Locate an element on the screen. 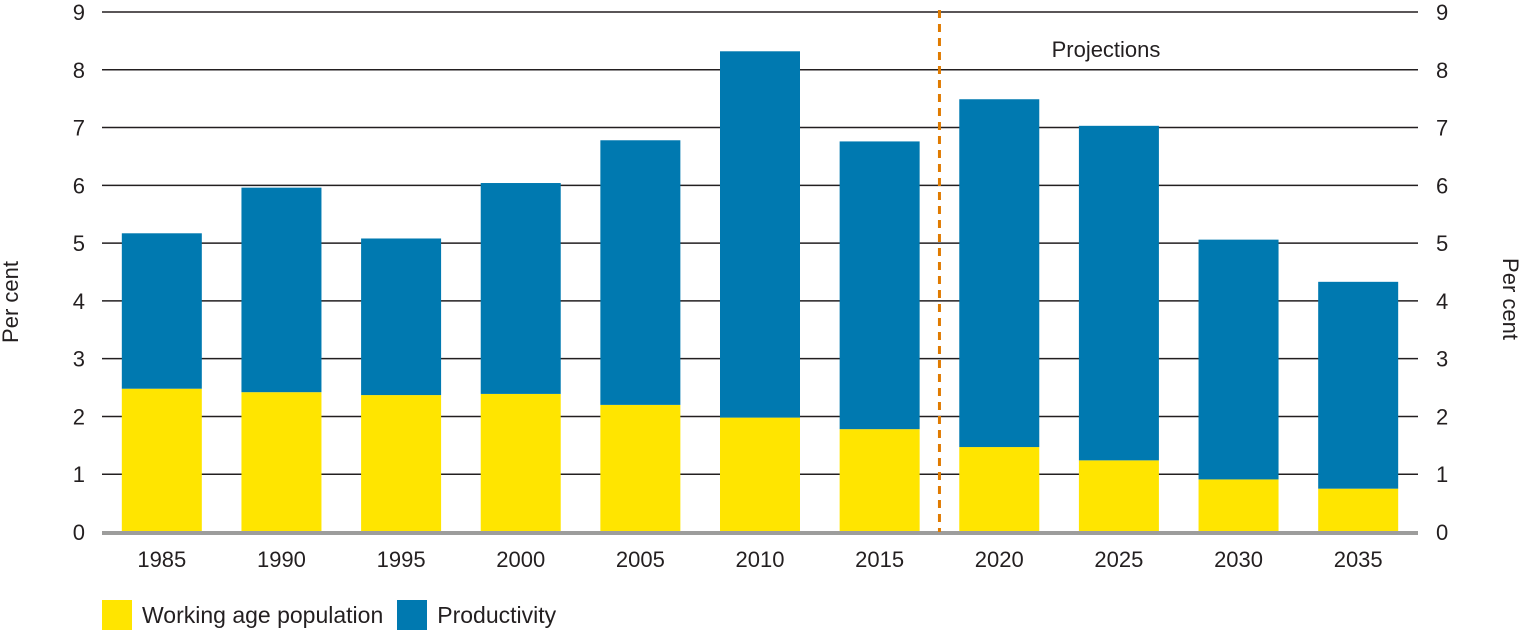 The width and height of the screenshot is (1522, 632). x-tick-label: 1985 is located at coordinates (161, 559).